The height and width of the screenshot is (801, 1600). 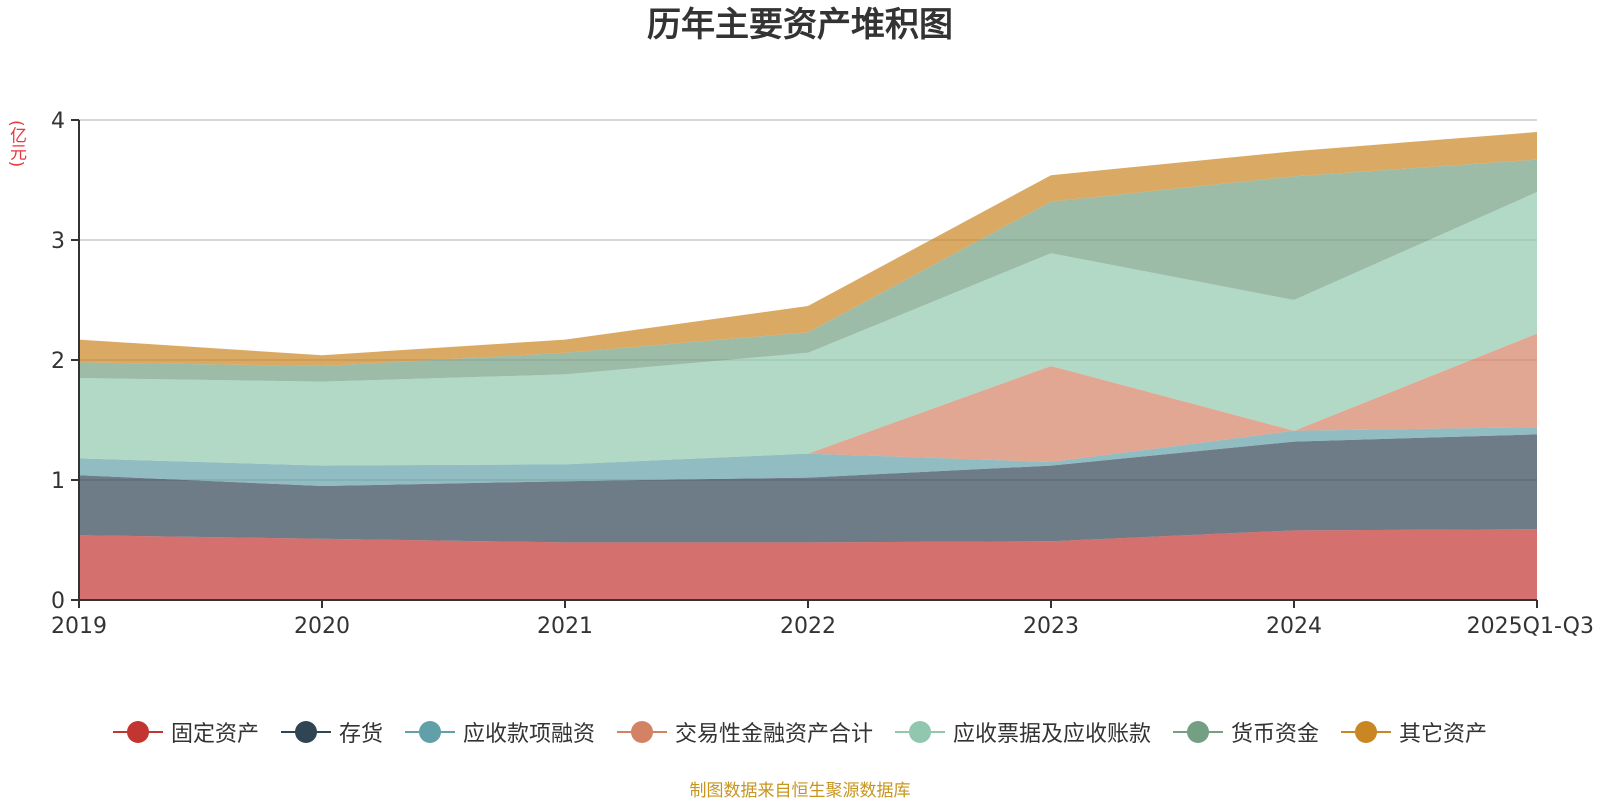 I want to click on legend-label: 交易性金融资产合计, so click(x=773, y=734).